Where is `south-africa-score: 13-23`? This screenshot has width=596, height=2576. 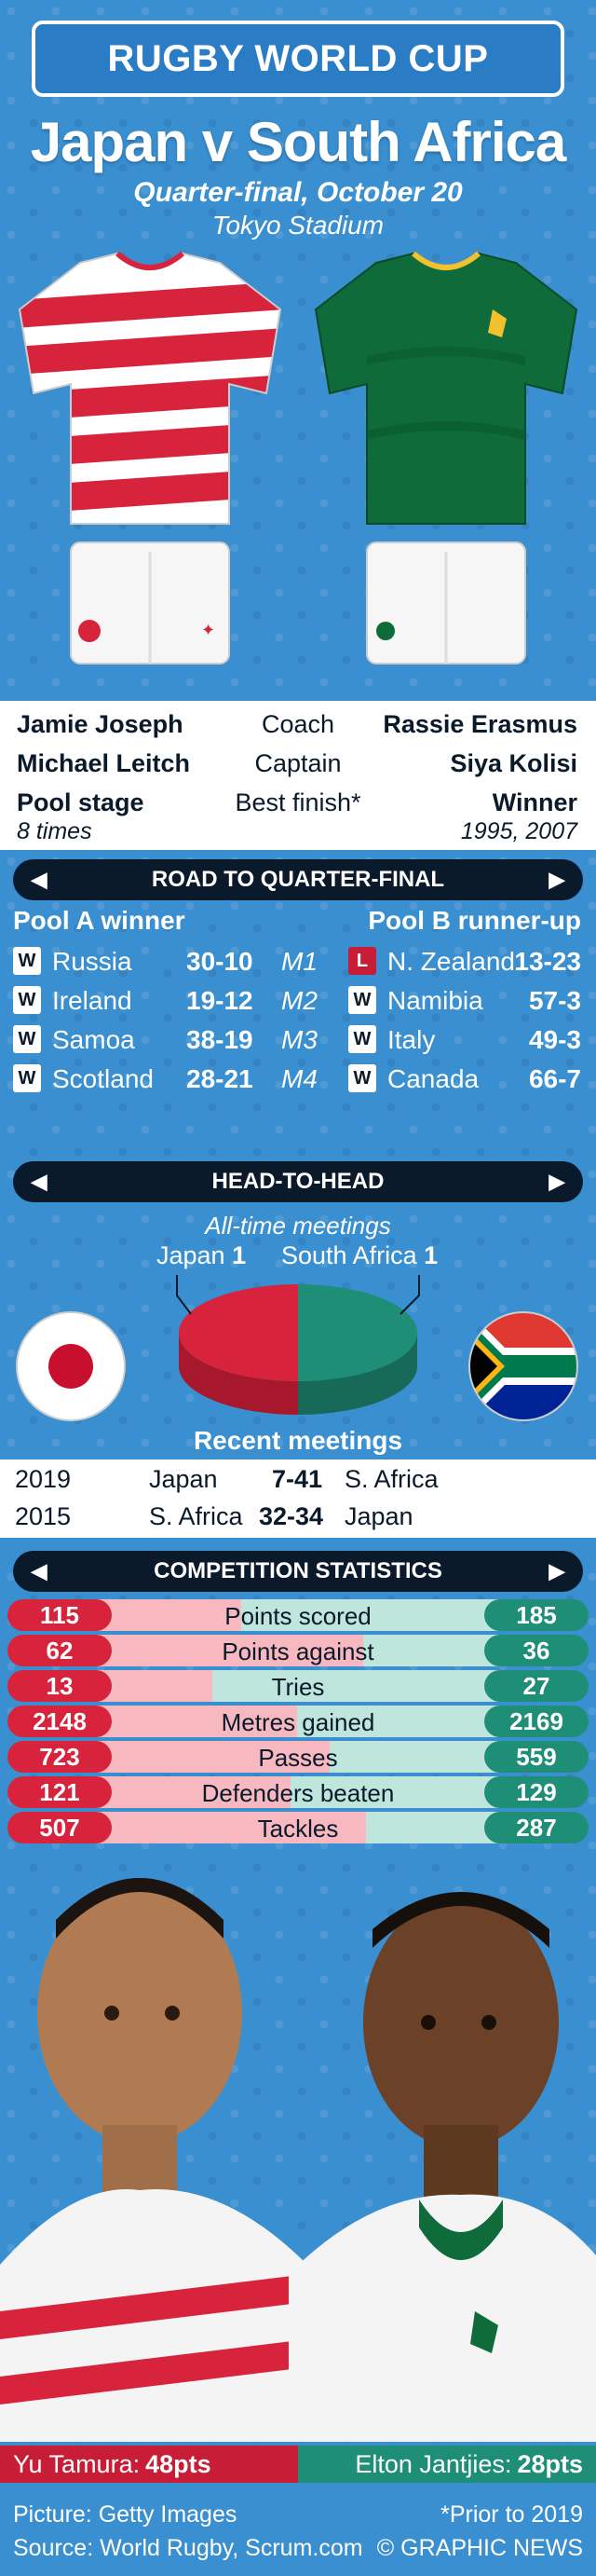 south-africa-score: 13-23 is located at coordinates (547, 962).